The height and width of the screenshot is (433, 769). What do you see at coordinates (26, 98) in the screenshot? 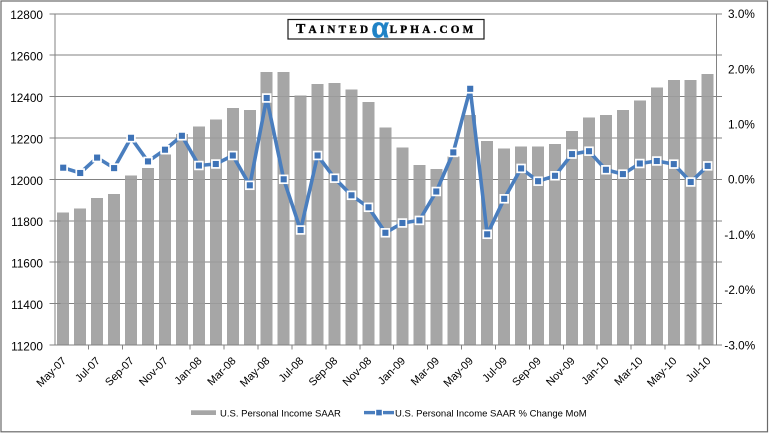
I see `svg-text: 12400` at bounding box center [26, 98].